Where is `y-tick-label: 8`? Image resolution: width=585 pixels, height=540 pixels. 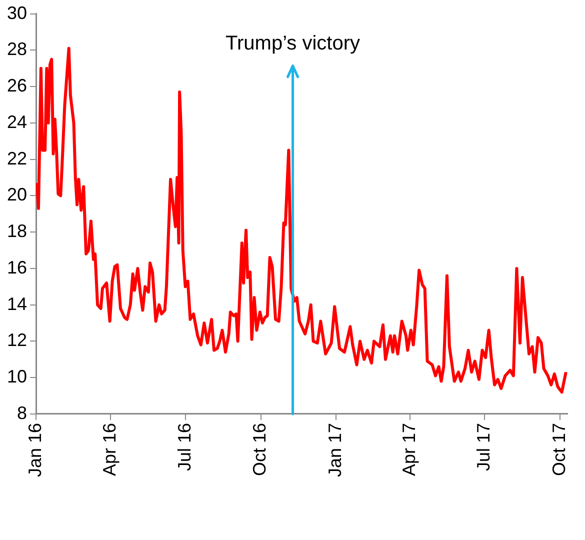 y-tick-label: 8 is located at coordinates (22, 412).